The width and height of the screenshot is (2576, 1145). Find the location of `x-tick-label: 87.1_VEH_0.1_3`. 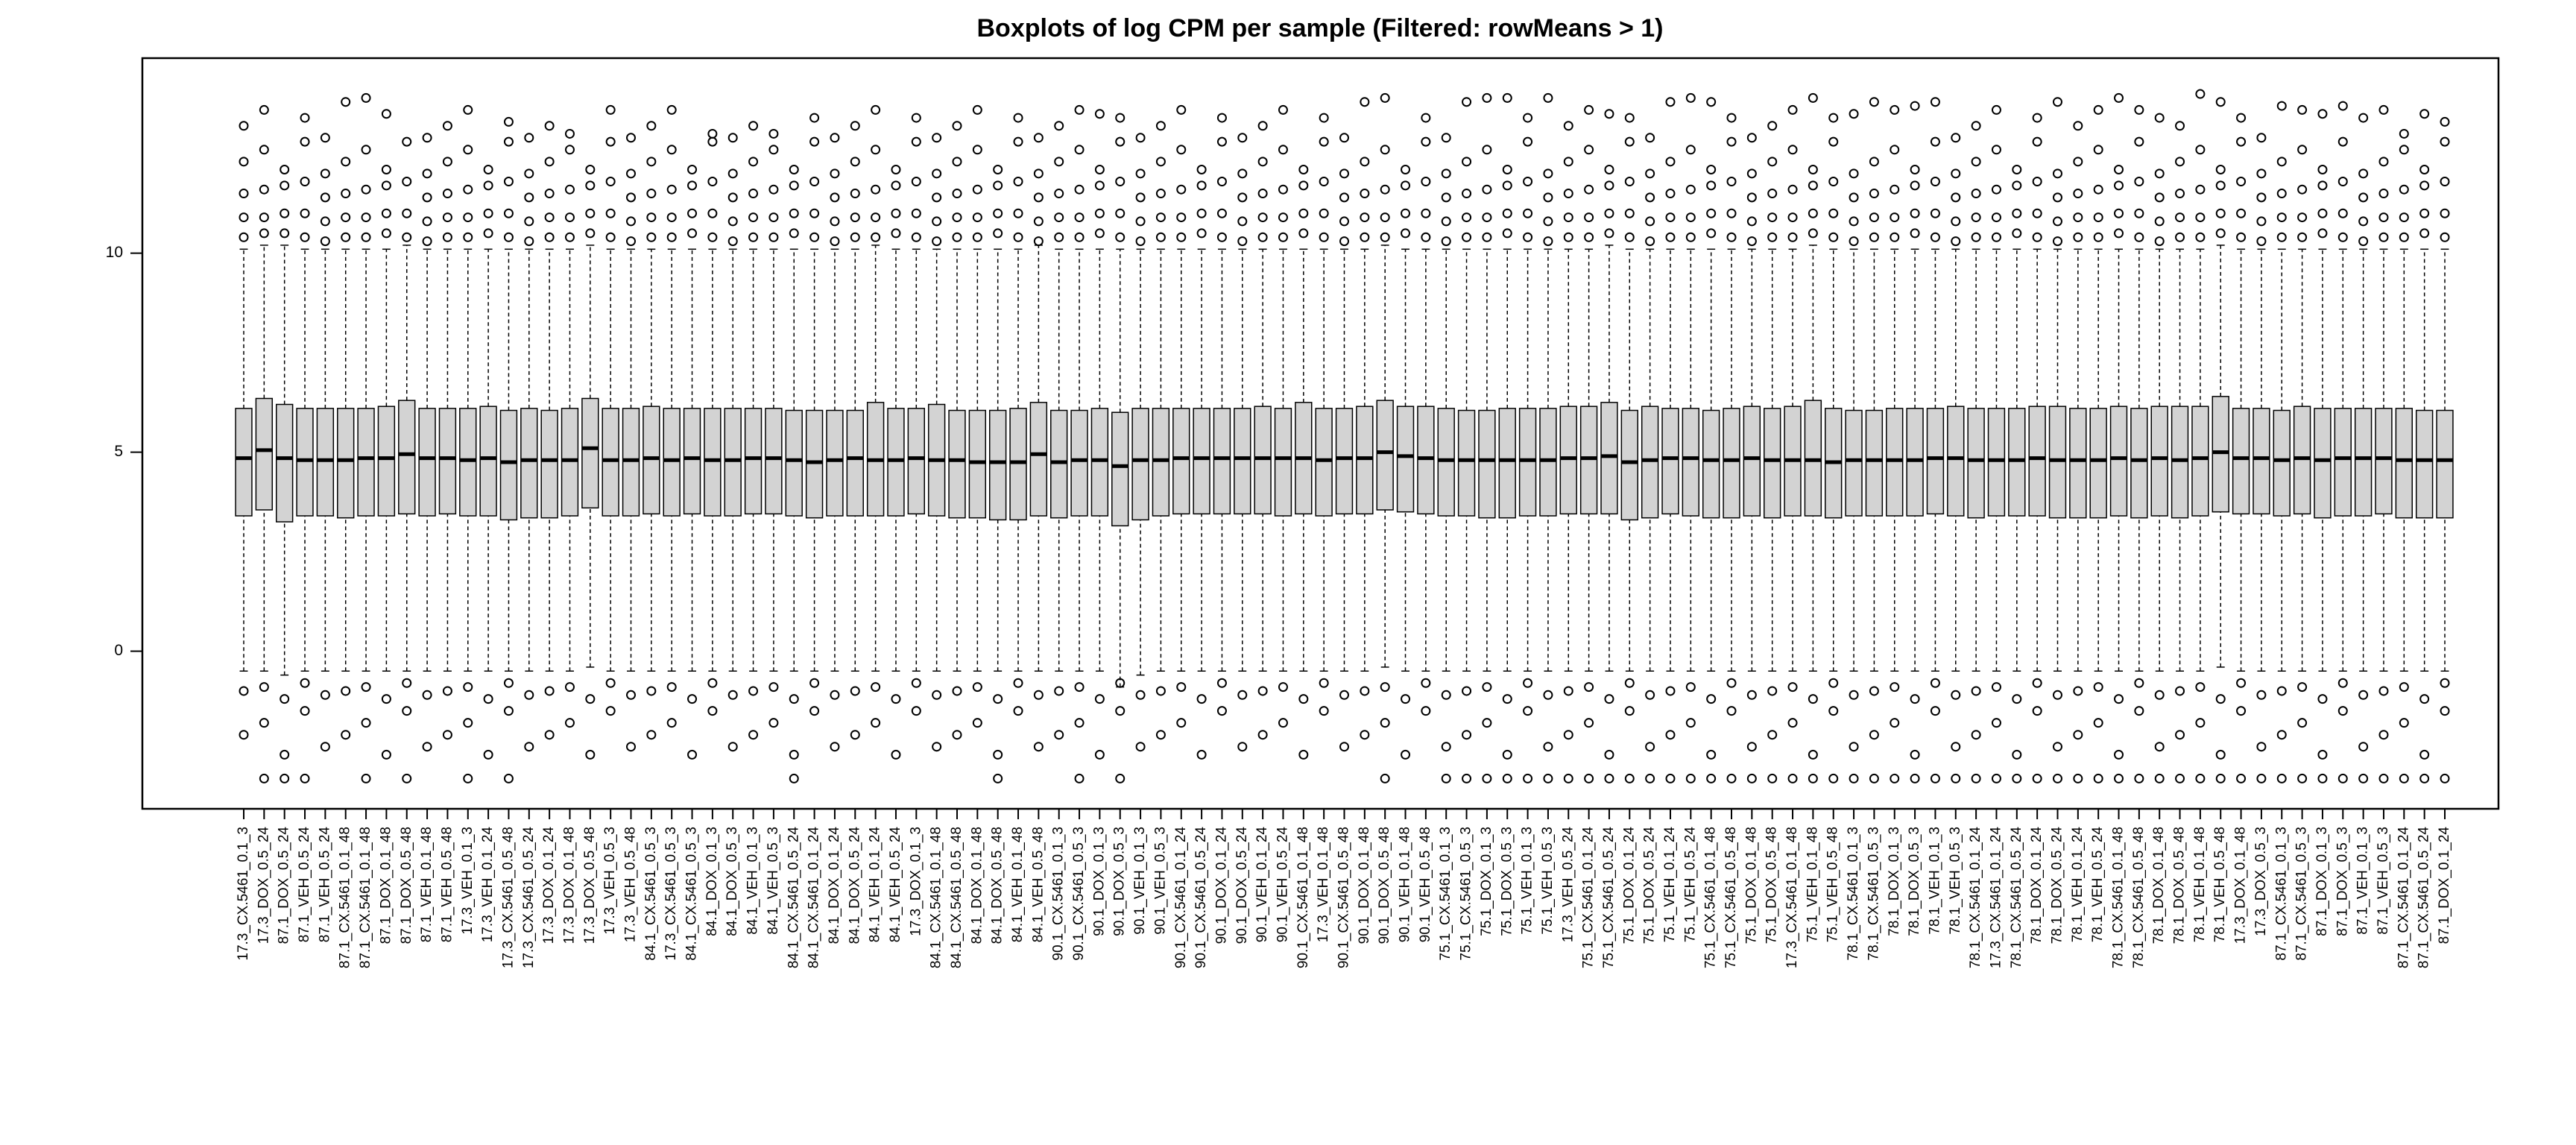

x-tick-label: 87.1_VEH_0.1_3 is located at coordinates (2363, 881).